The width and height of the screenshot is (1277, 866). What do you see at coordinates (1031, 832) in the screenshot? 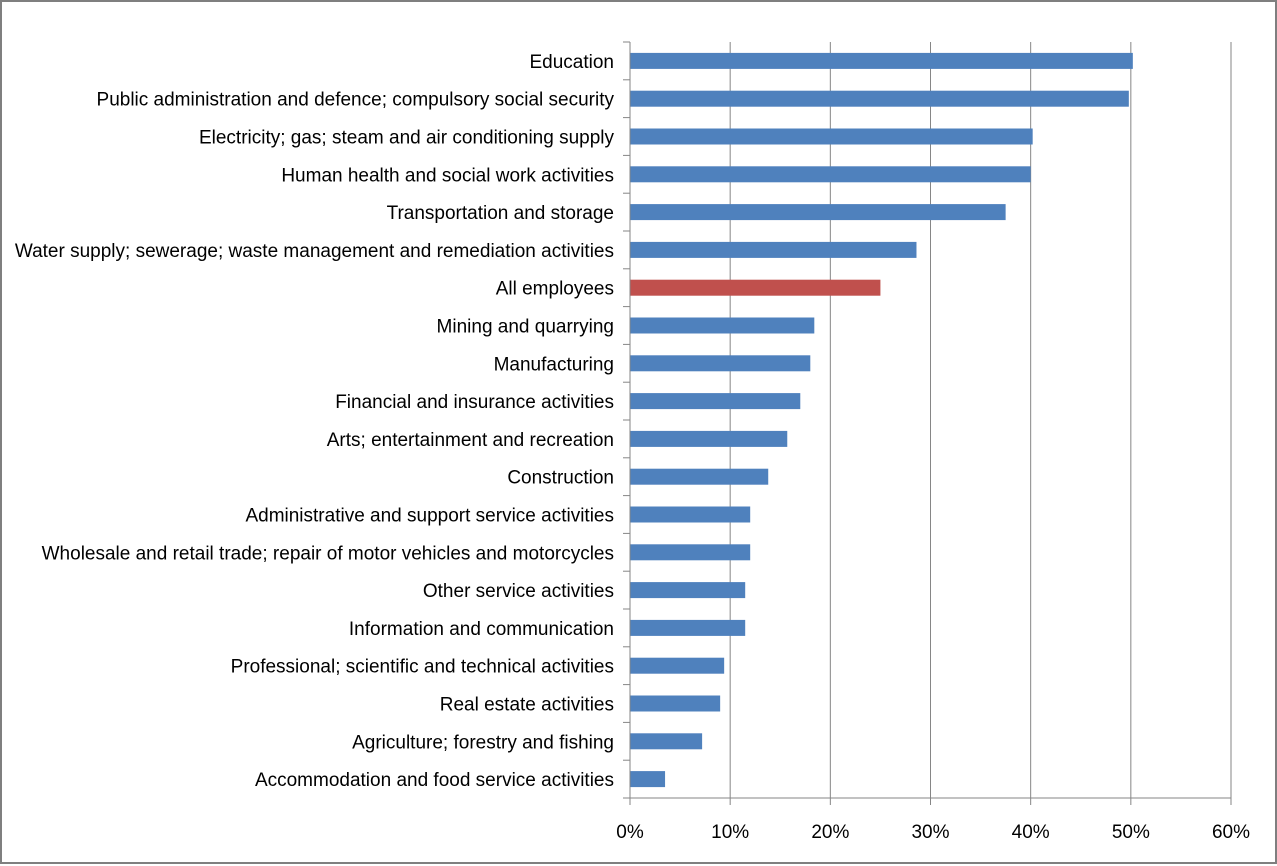
I see `x-tick-label: 40%` at bounding box center [1031, 832].